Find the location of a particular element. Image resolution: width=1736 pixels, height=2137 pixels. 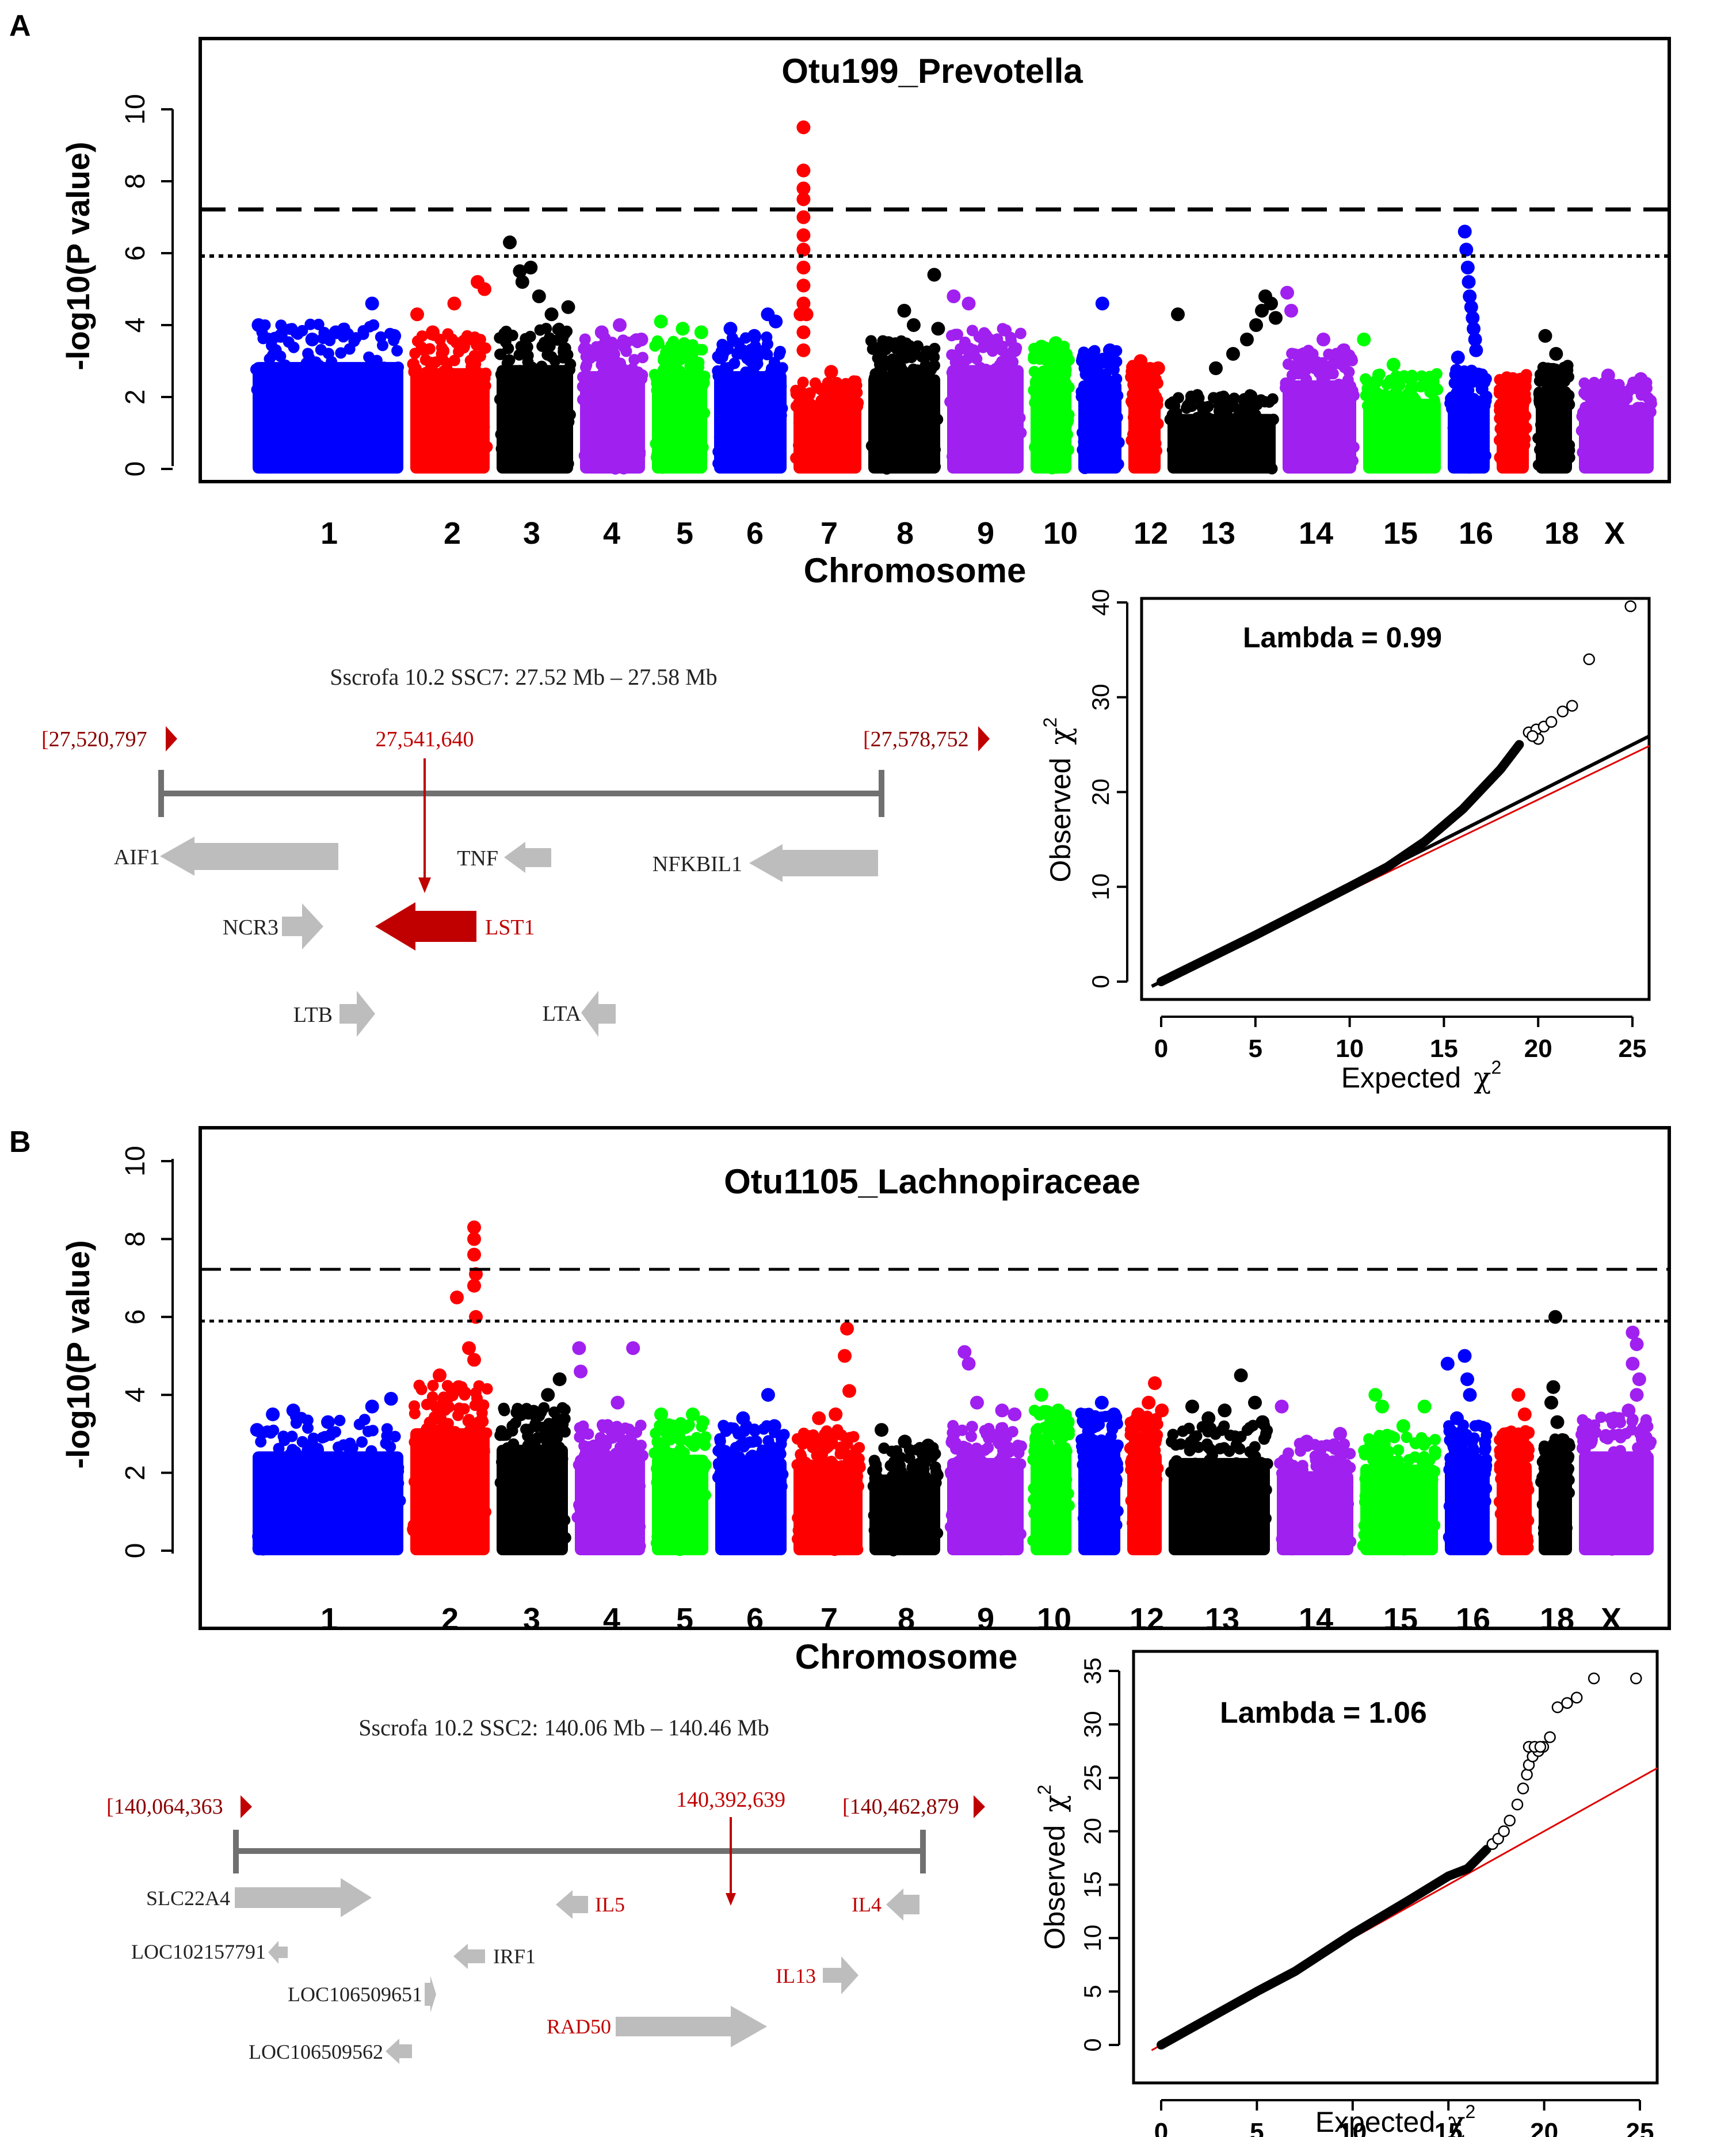

gene-nfkbil1: NFKBIL1 is located at coordinates (765, 863).